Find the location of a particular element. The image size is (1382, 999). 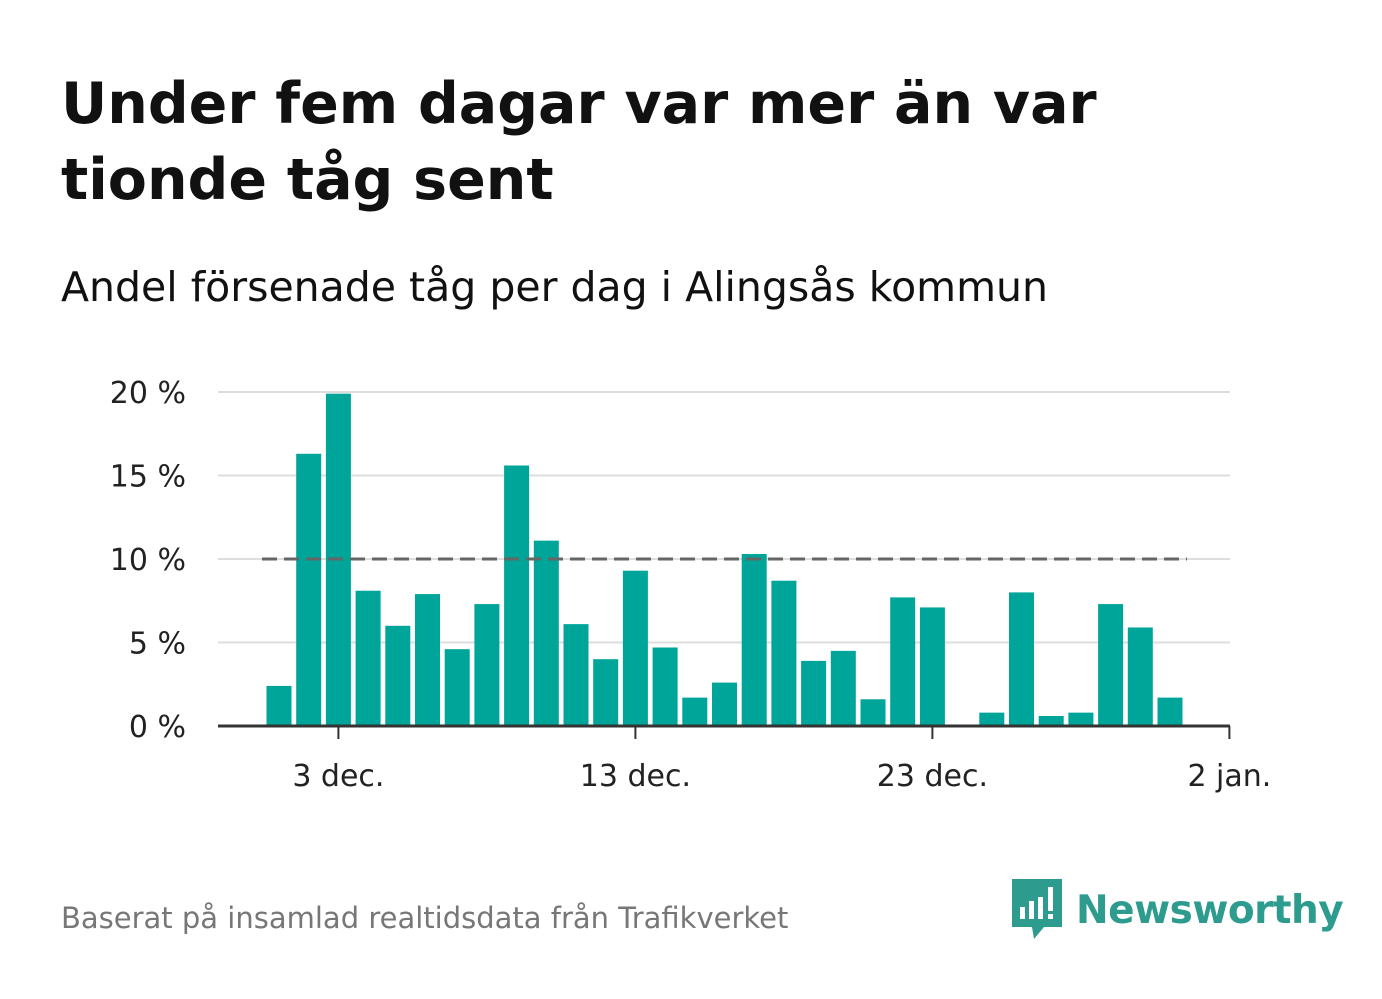

y-axis-labels: 0 % 5 % 10 % 15 % 20 % is located at coordinates (148, 560).